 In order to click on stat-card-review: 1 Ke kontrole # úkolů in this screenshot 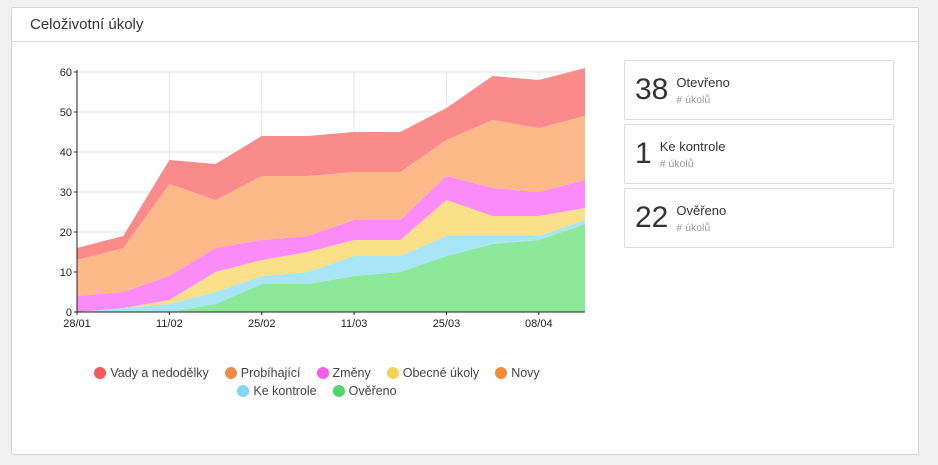, I will do `click(759, 154)`.